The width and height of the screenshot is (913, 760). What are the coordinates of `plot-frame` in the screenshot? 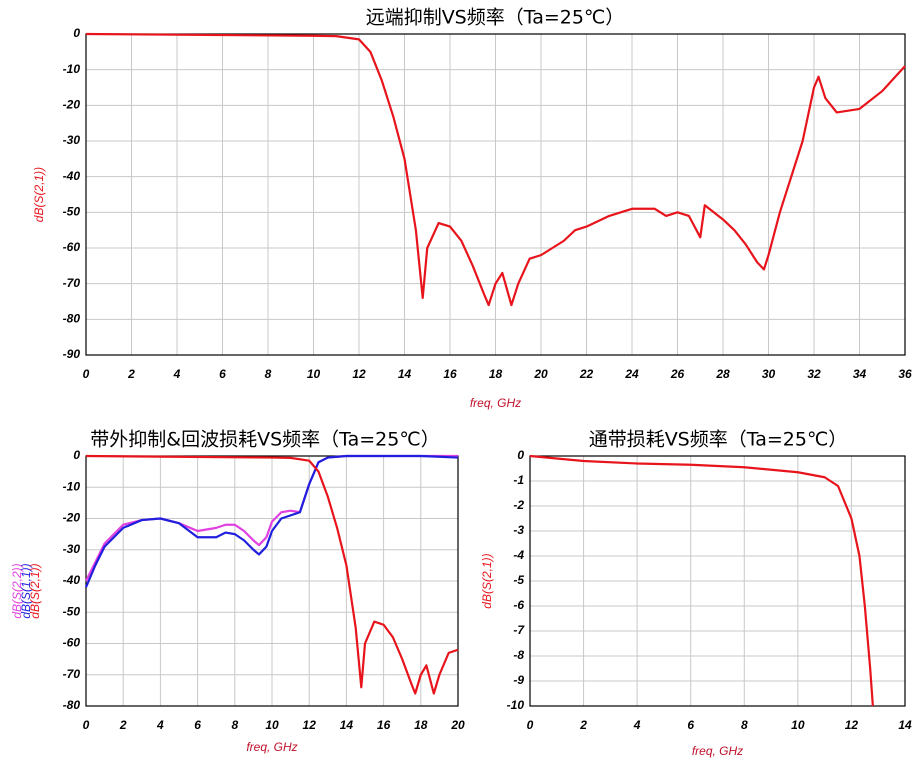 It's located at (717, 581).